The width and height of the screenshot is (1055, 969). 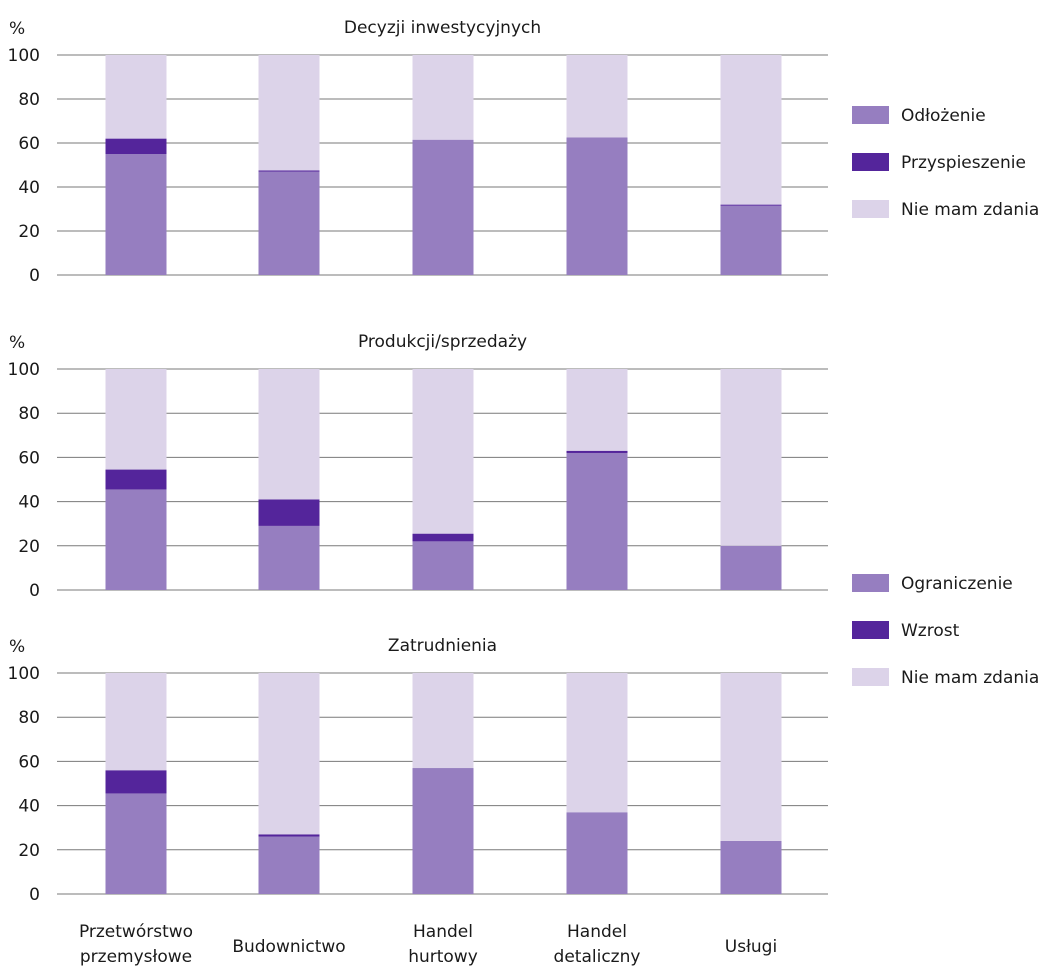 What do you see at coordinates (136, 957) in the screenshot?
I see `x-category-label: przemysłowe` at bounding box center [136, 957].